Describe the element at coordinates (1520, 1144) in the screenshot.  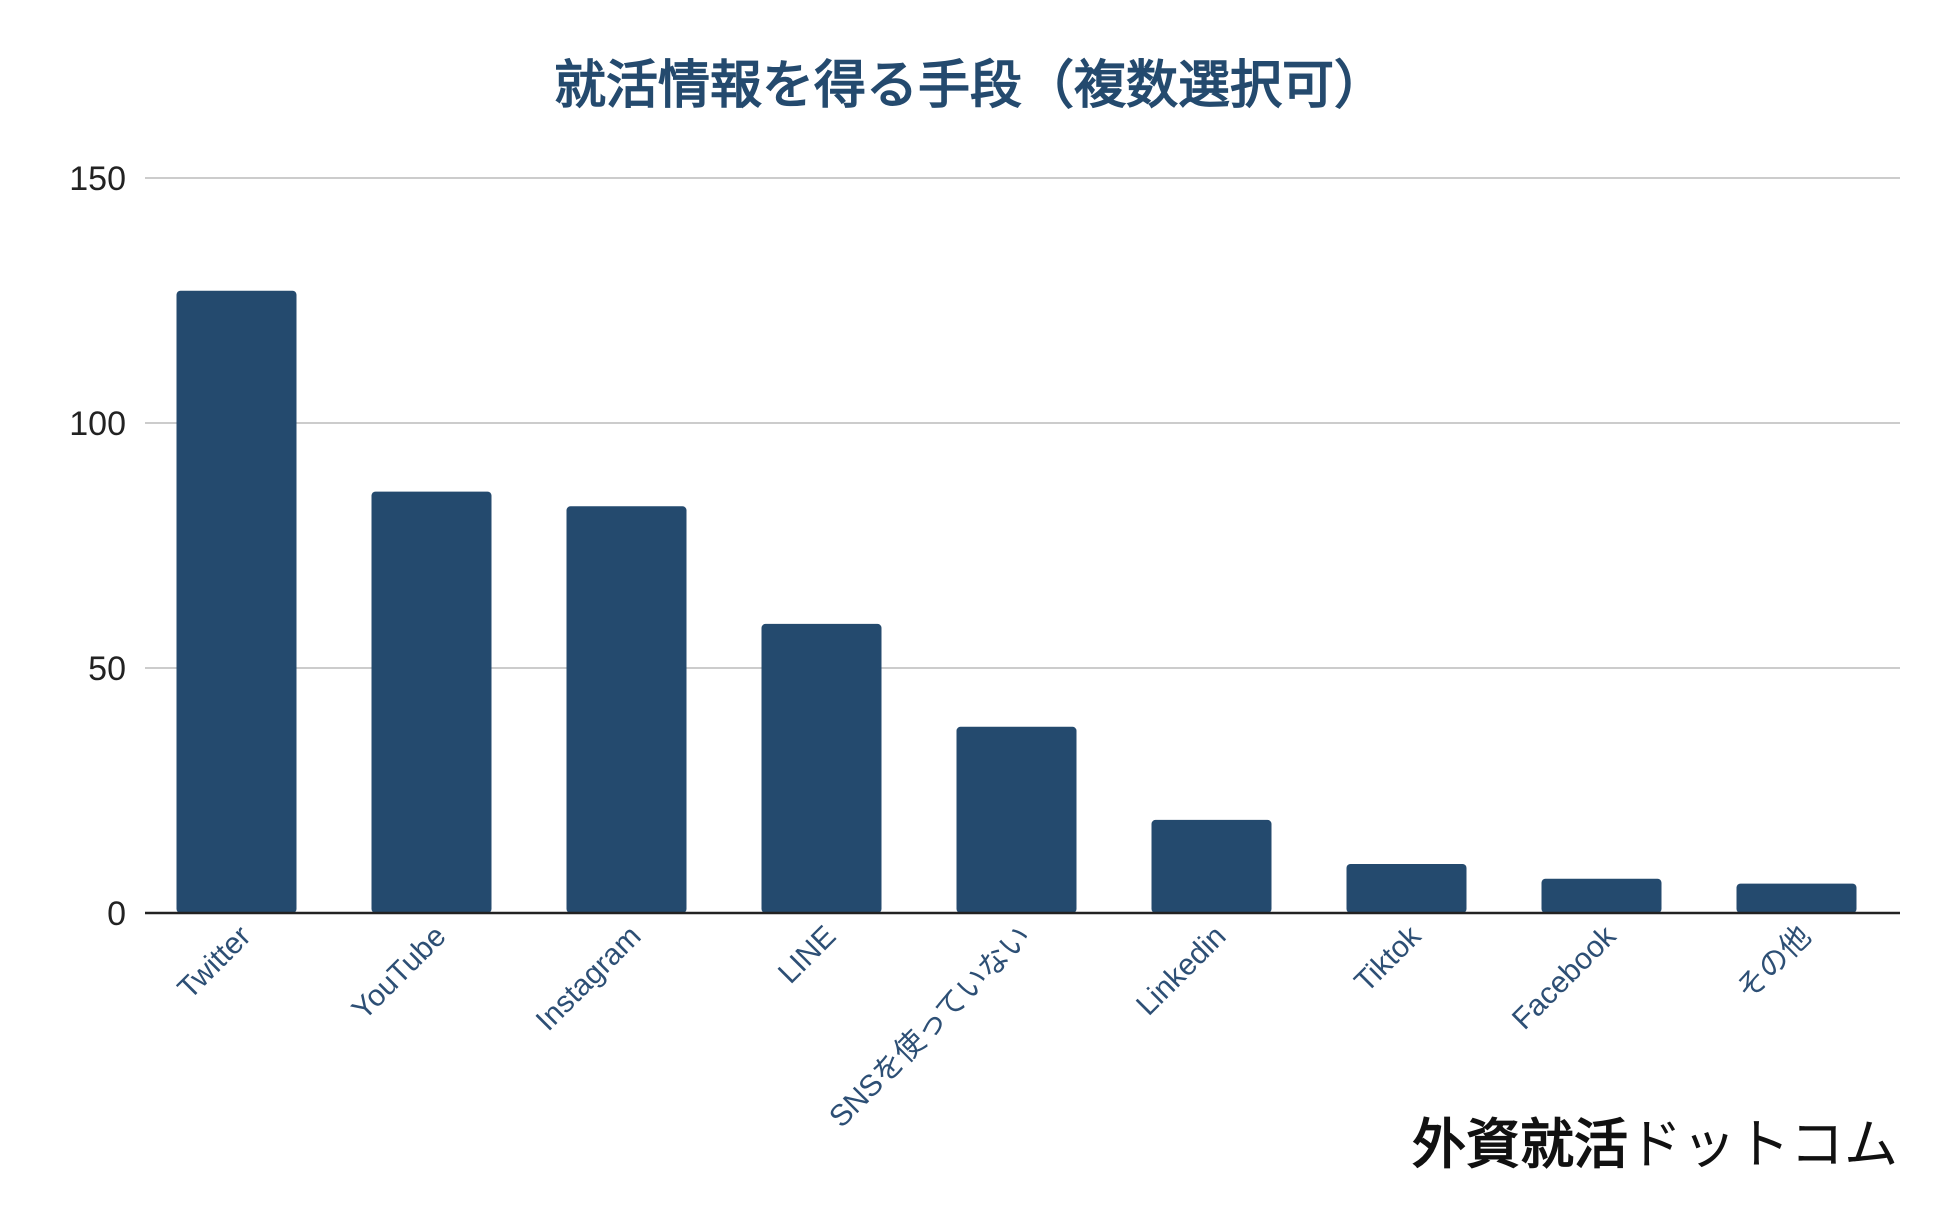
I see `brand-name-bold: 外資就活` at that location.